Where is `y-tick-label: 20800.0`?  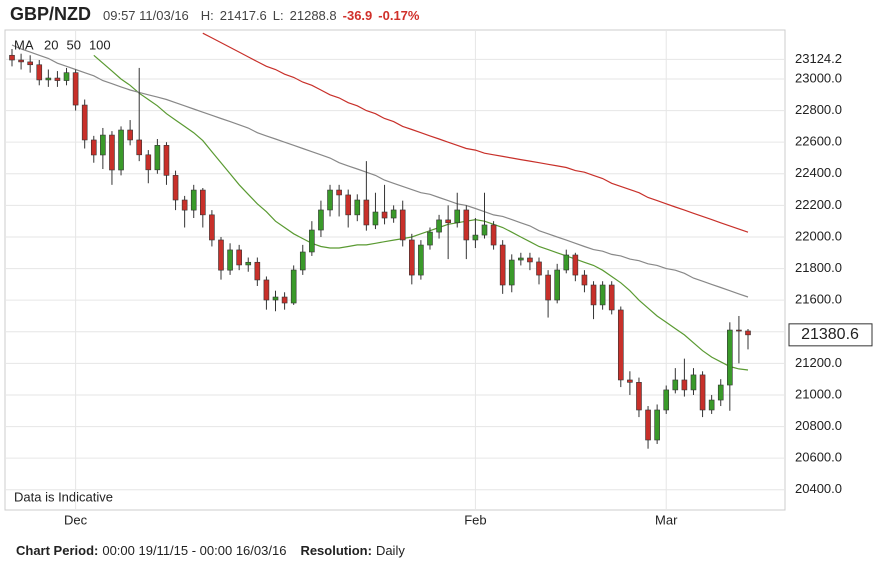 y-tick-label: 20800.0 is located at coordinates (818, 425).